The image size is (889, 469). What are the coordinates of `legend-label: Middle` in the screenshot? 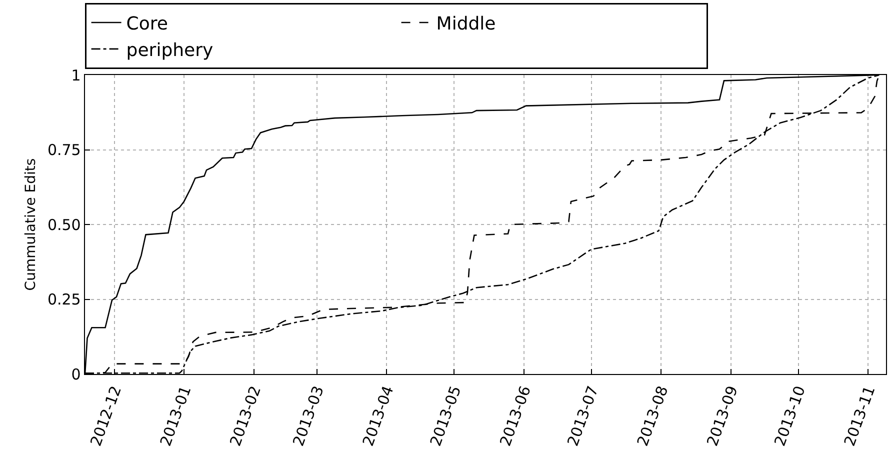 It's located at (466, 24).